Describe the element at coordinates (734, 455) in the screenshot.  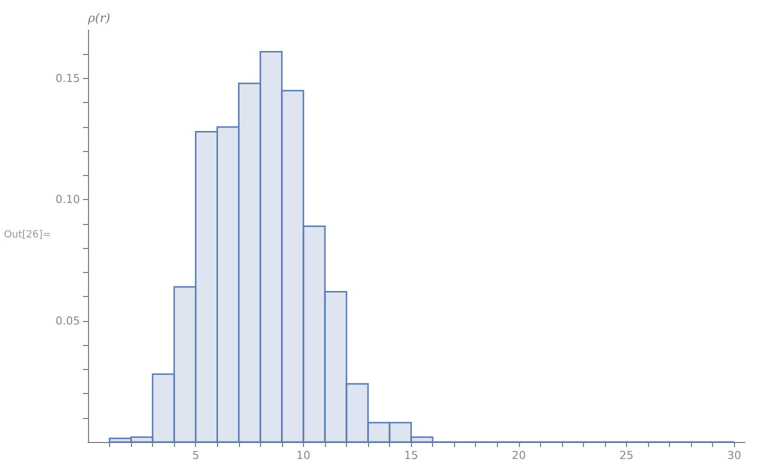
I see `x-tick-label: 30` at that location.